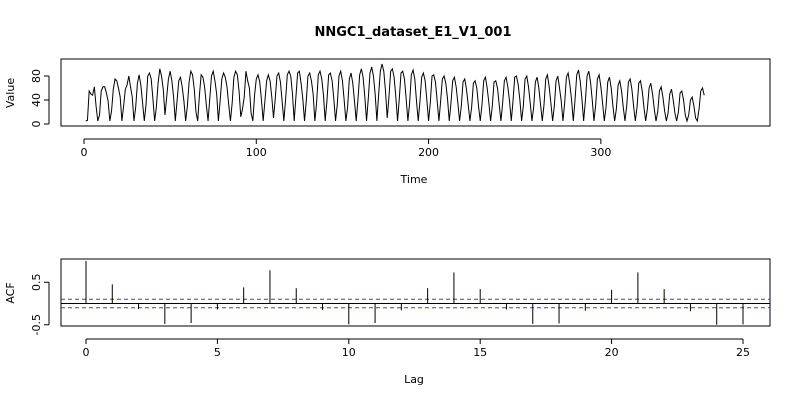 The height and width of the screenshot is (400, 800). Describe the element at coordinates (395, 93) in the screenshot. I see `time-series-line` at that location.